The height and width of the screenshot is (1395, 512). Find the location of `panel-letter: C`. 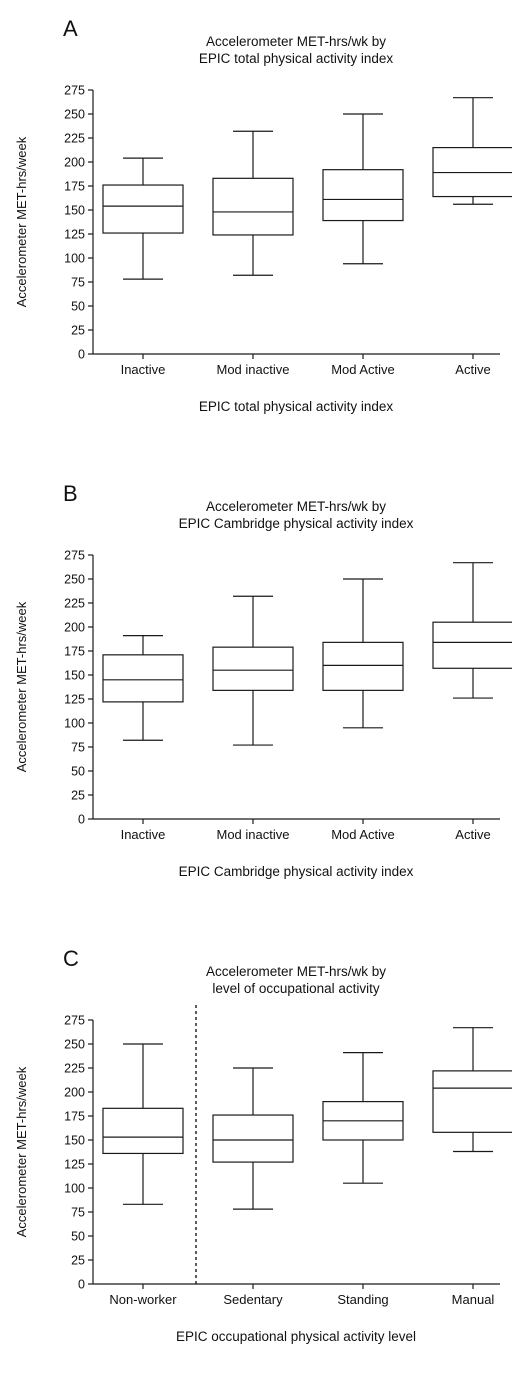

panel-letter: C is located at coordinates (71, 958).